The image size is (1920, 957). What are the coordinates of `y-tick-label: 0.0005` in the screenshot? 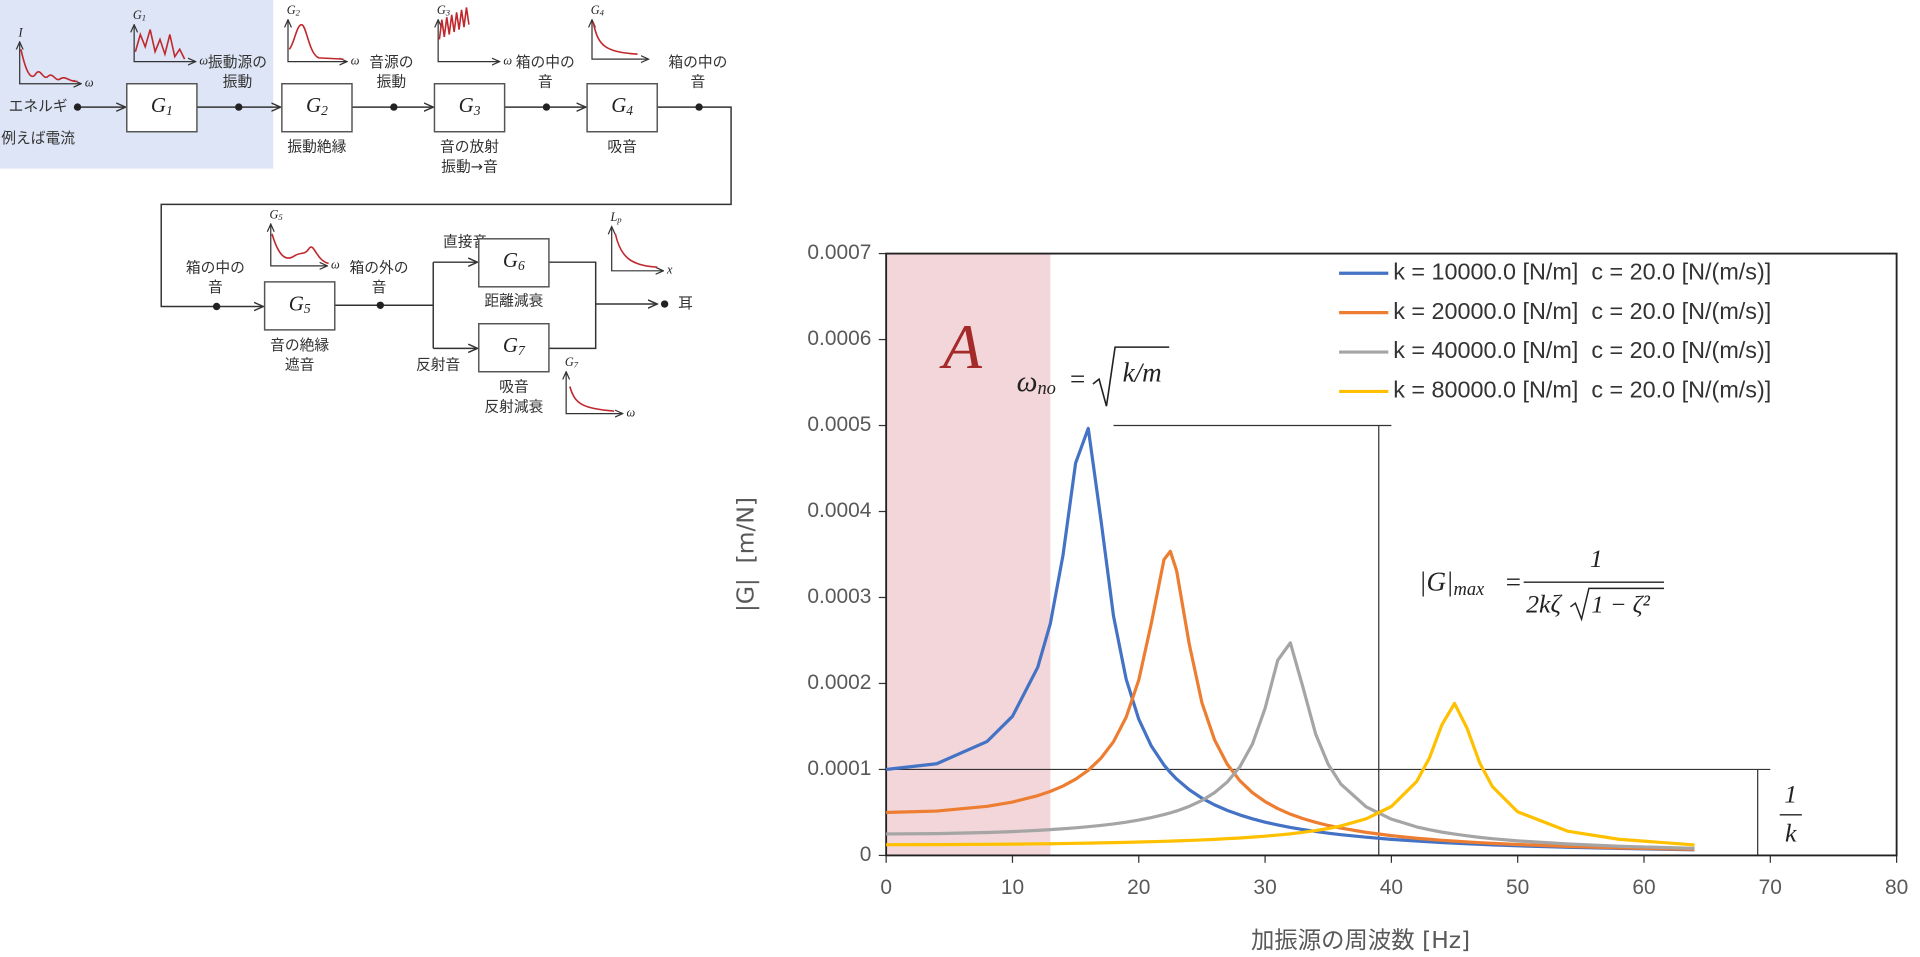 It's located at (839, 424).